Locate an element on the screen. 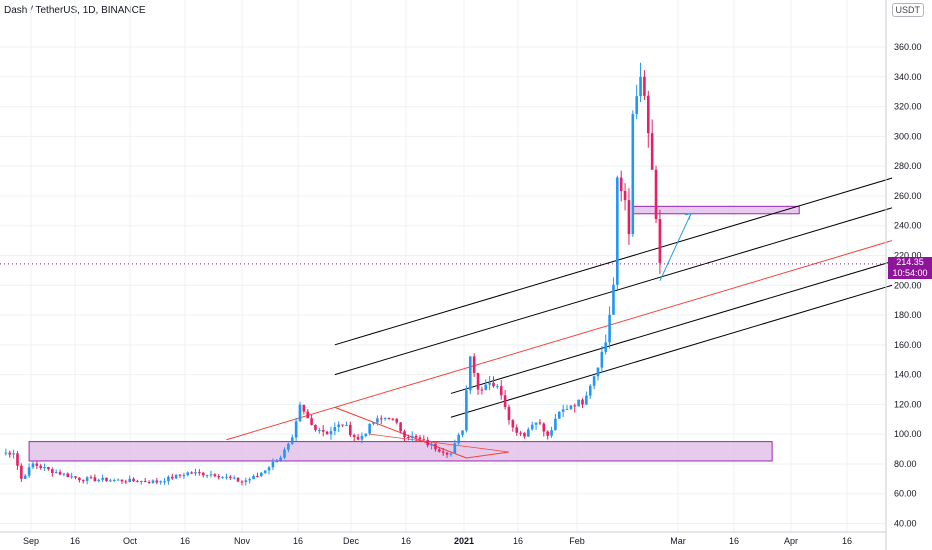 This screenshot has height=550, width=932. projection-arrow-head is located at coordinates (688, 216).